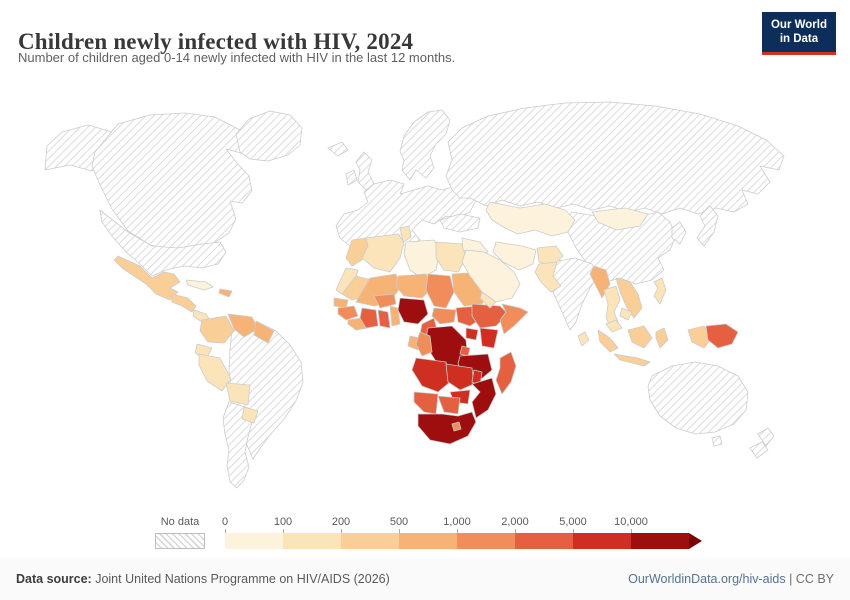 The height and width of the screenshot is (600, 850). I want to click on region-somalia: Somalia — 1,000-2,000, so click(514, 319).